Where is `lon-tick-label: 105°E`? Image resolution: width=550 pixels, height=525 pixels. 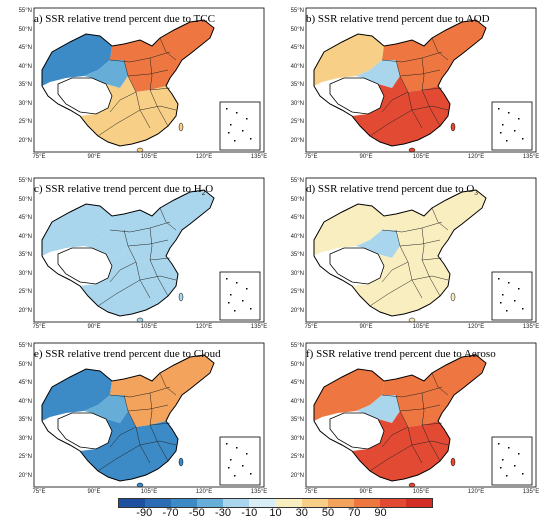 lon-tick-label: 105°E is located at coordinates (421, 327).